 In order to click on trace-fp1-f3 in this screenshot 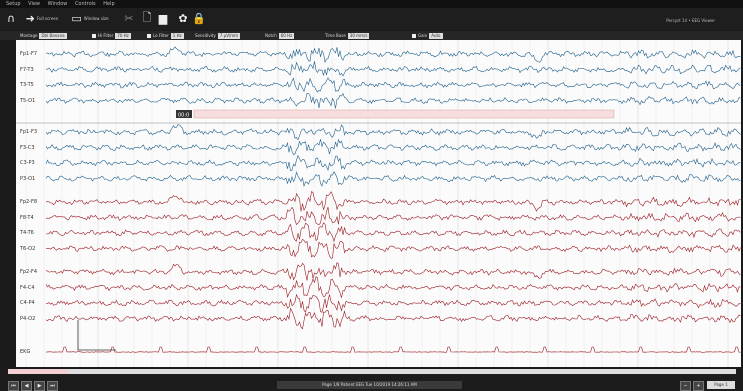, I will do `click(393, 132)`.